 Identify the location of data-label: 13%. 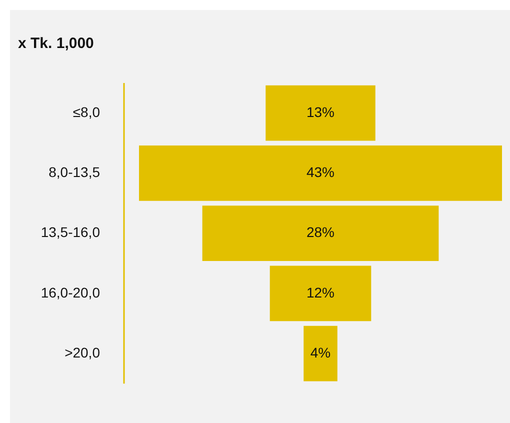
(320, 112).